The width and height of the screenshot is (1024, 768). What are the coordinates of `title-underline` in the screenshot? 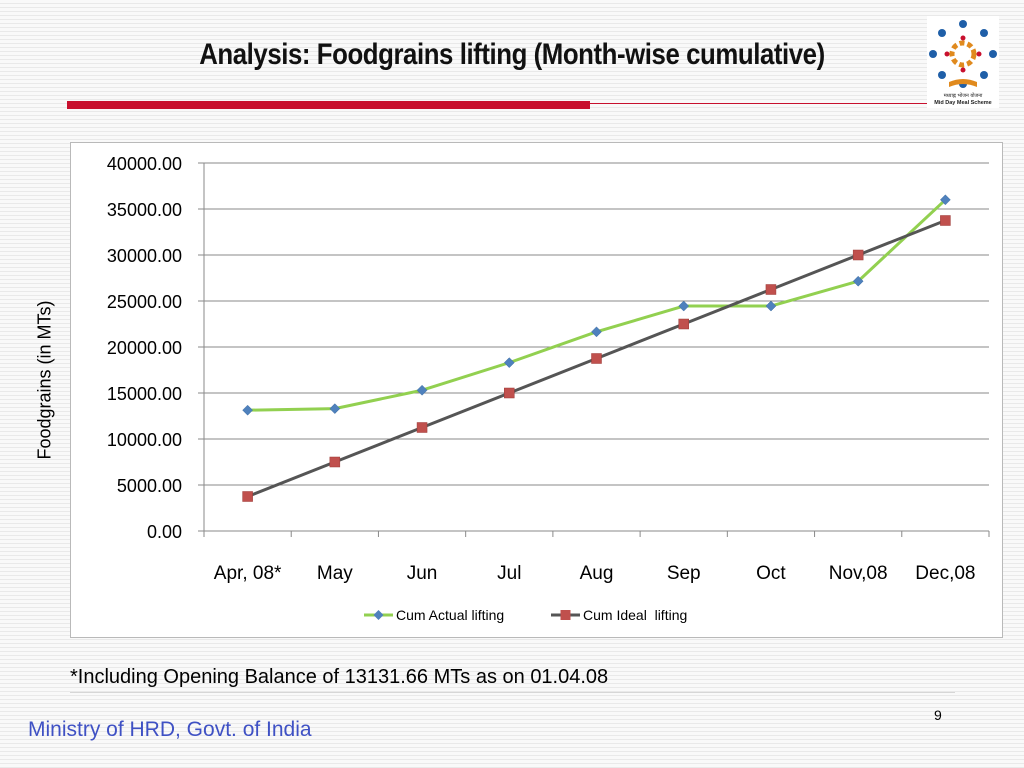 It's located at (328, 105).